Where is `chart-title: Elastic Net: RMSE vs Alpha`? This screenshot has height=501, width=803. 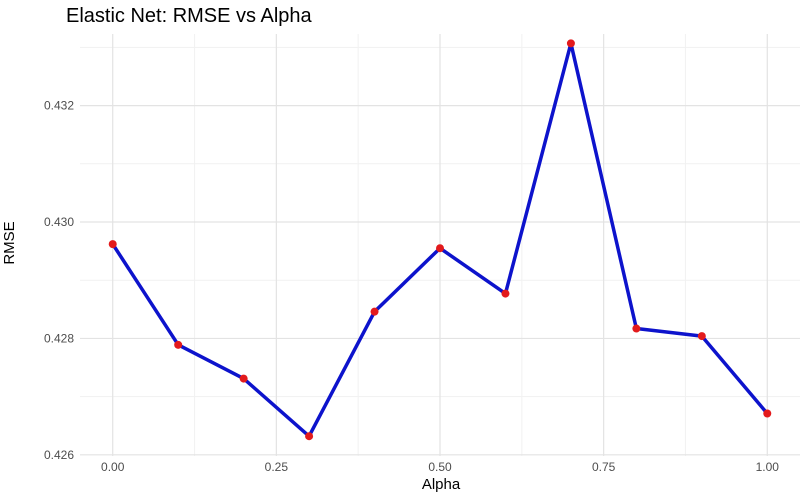
chart-title: Elastic Net: RMSE vs Alpha is located at coordinates (189, 16).